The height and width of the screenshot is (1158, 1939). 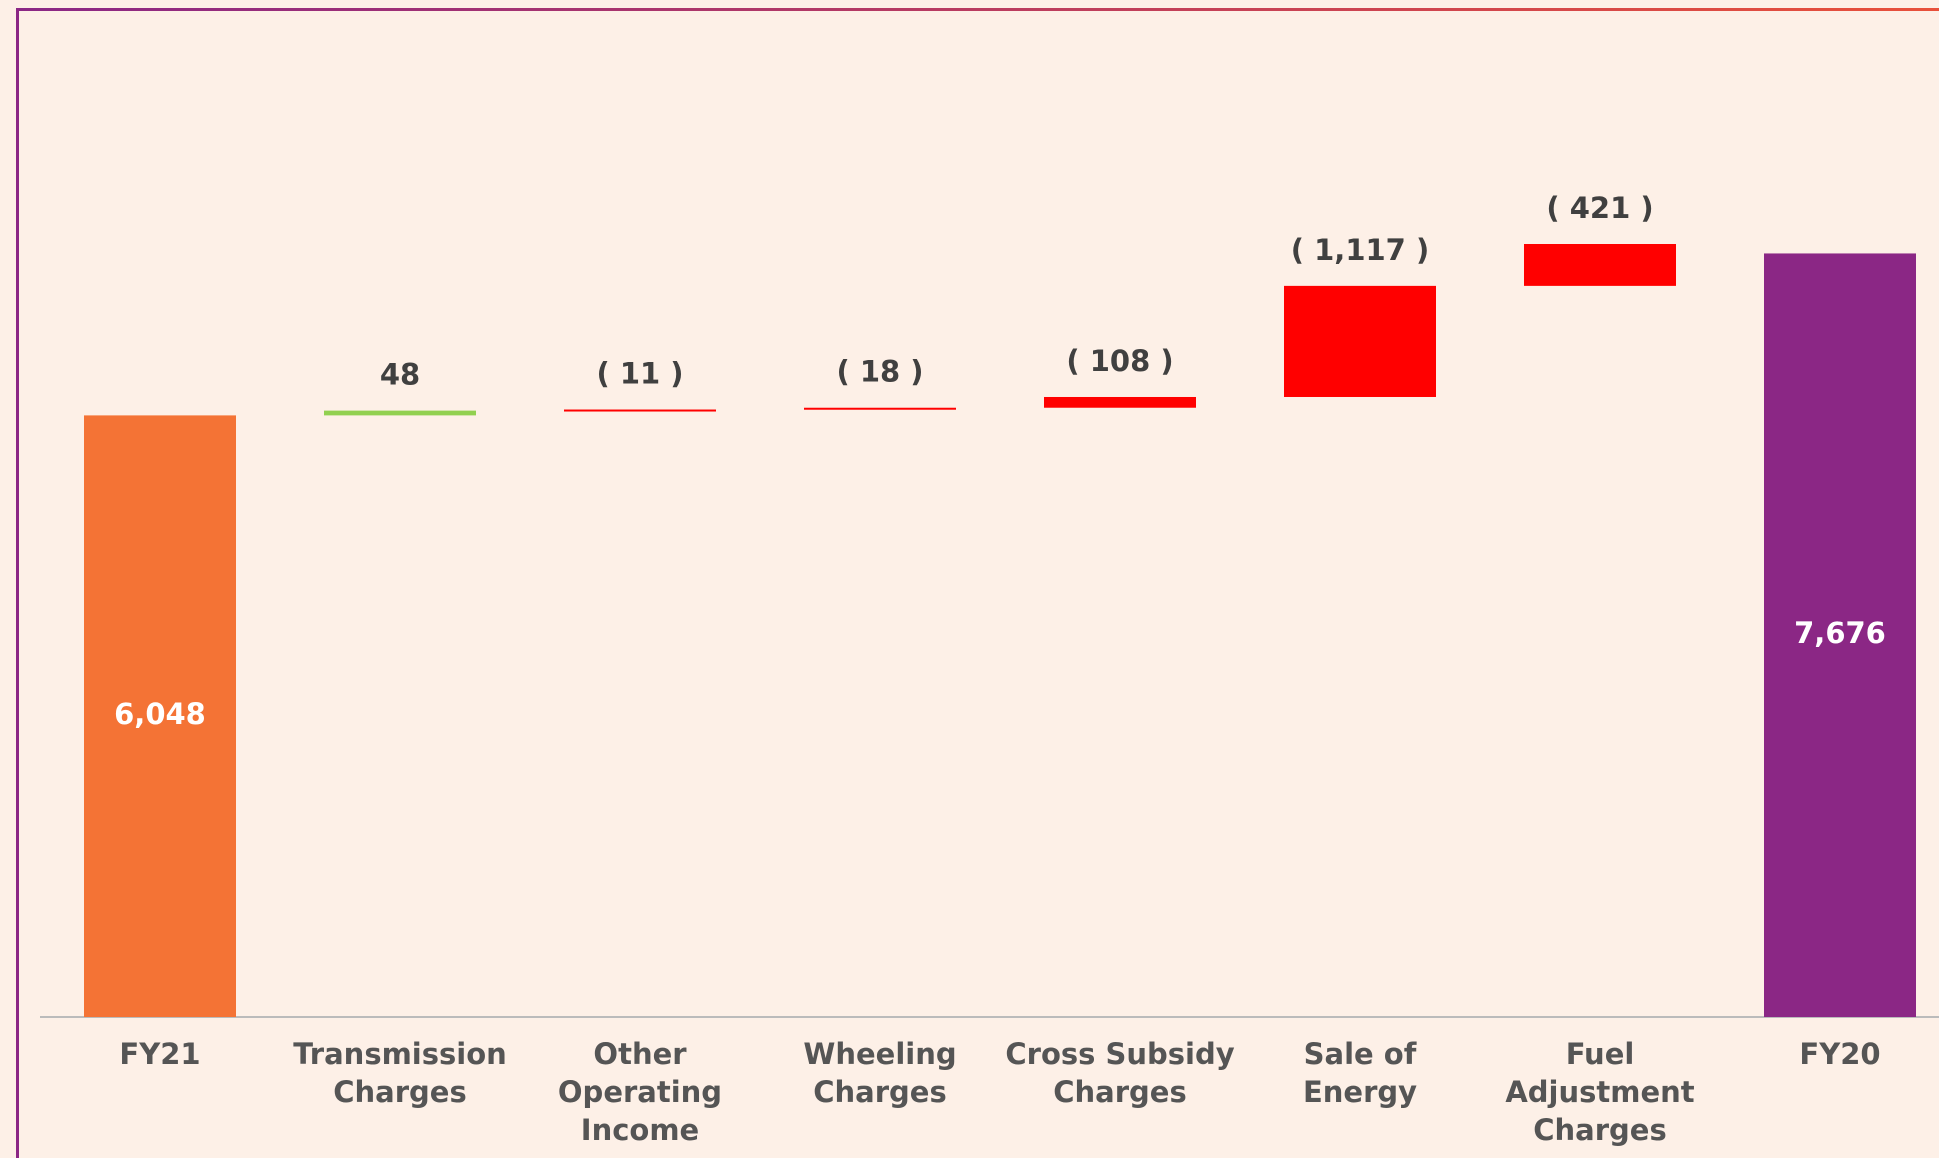 I want to click on category-label: FY20, so click(x=1840, y=1054).